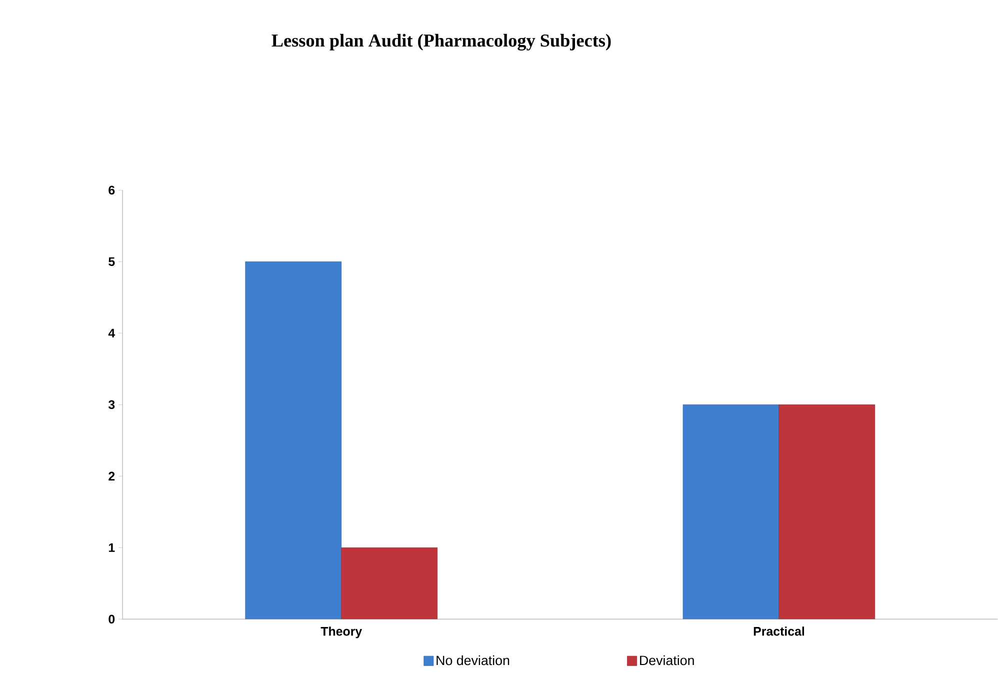 The width and height of the screenshot is (998, 676). What do you see at coordinates (111, 405) in the screenshot?
I see `y-tick-label: 3` at bounding box center [111, 405].